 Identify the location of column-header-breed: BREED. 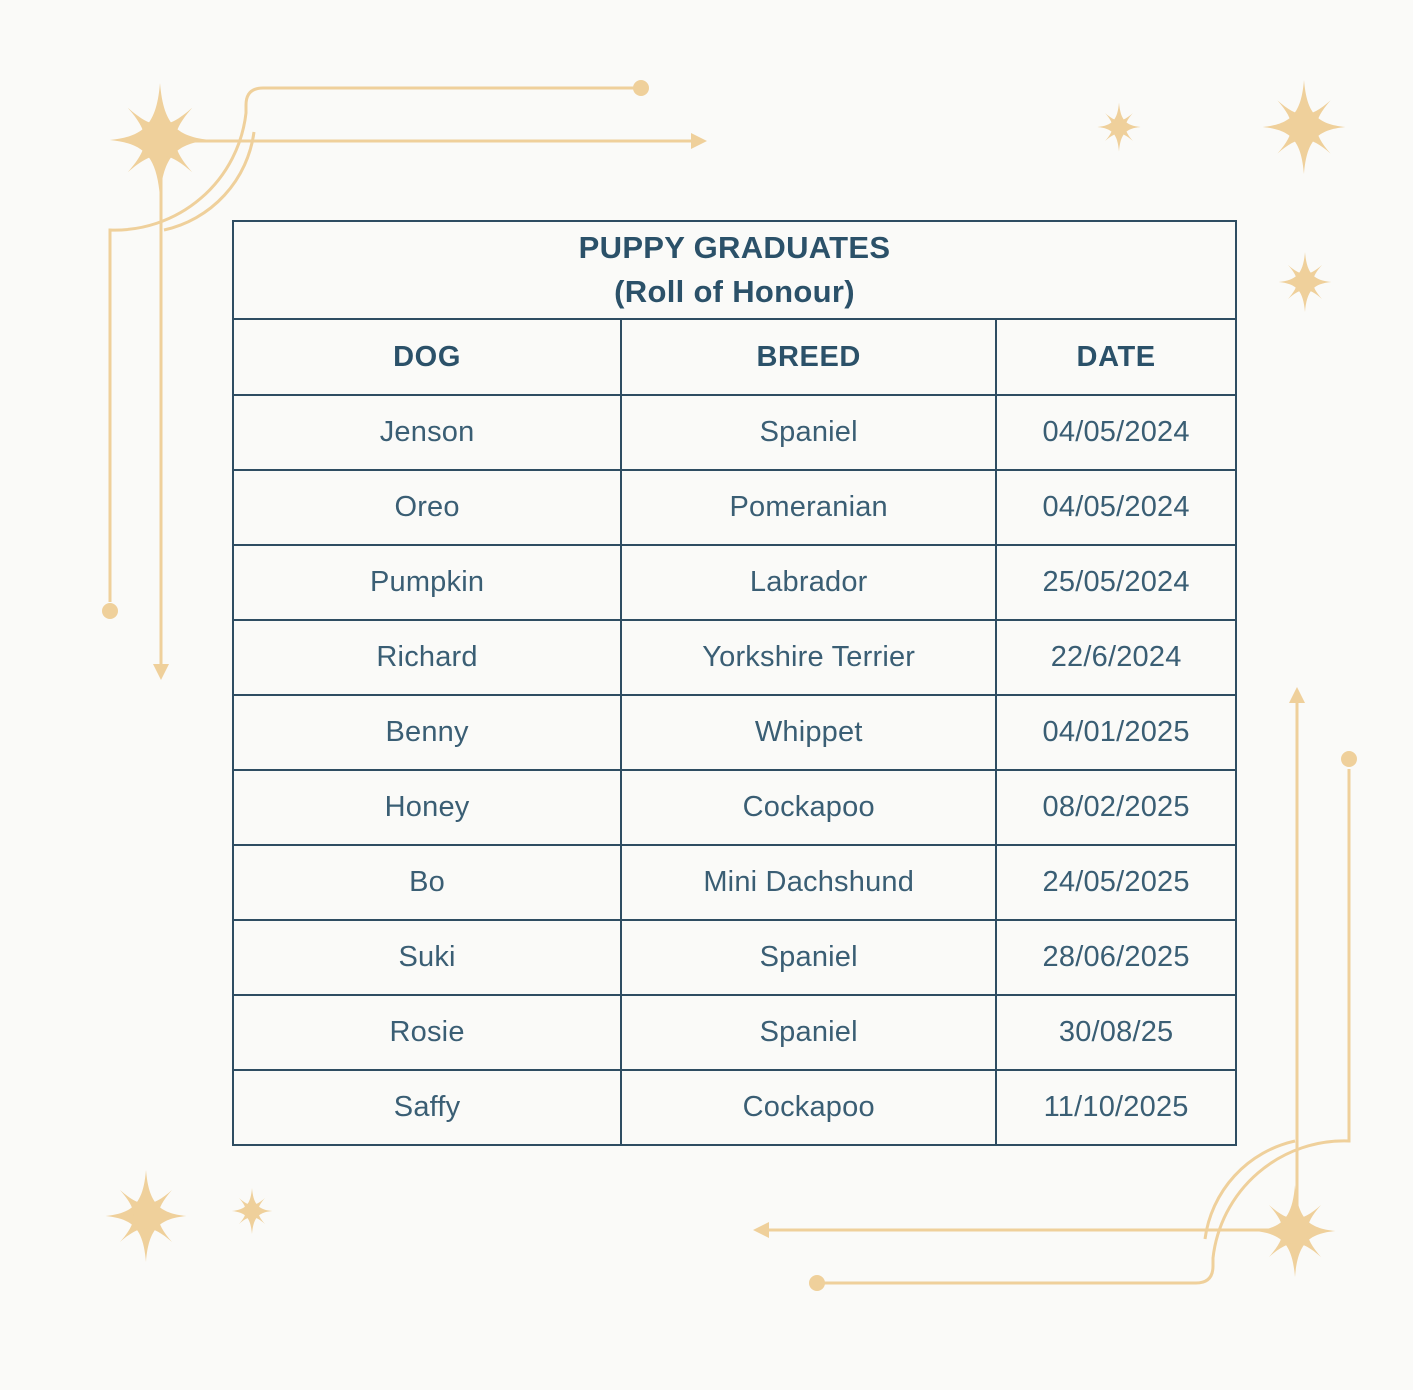
(809, 357).